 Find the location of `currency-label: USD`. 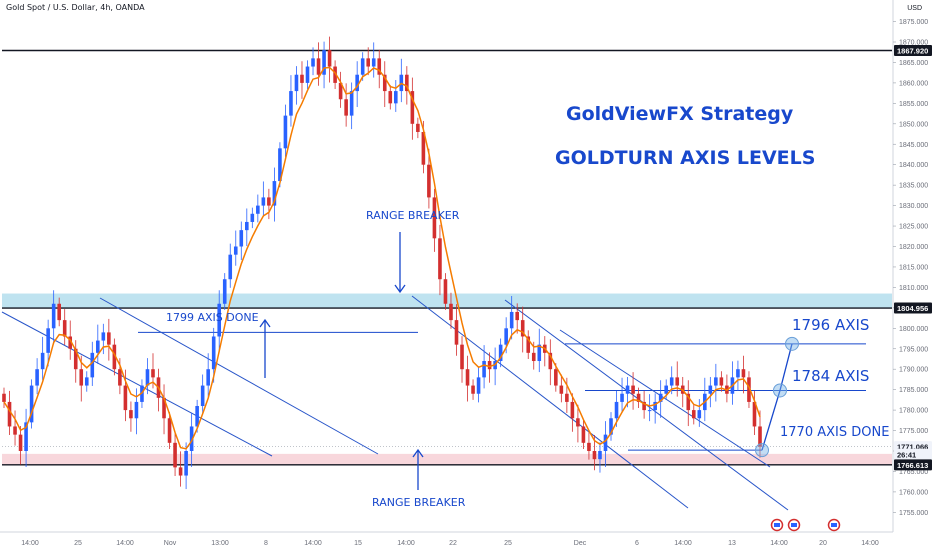

currency-label: USD is located at coordinates (914, 8).